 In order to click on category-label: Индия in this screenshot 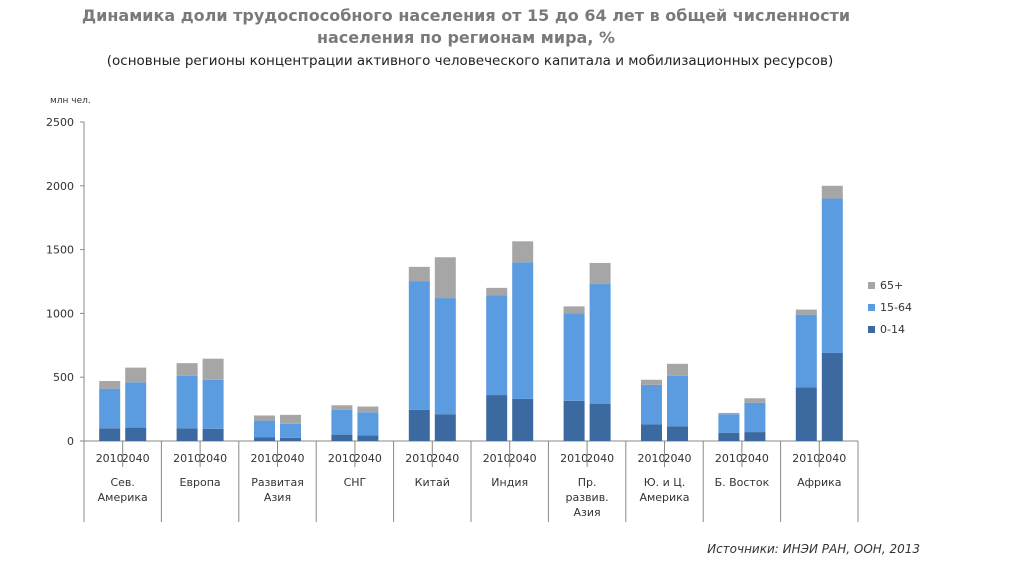, I will do `click(509, 482)`.